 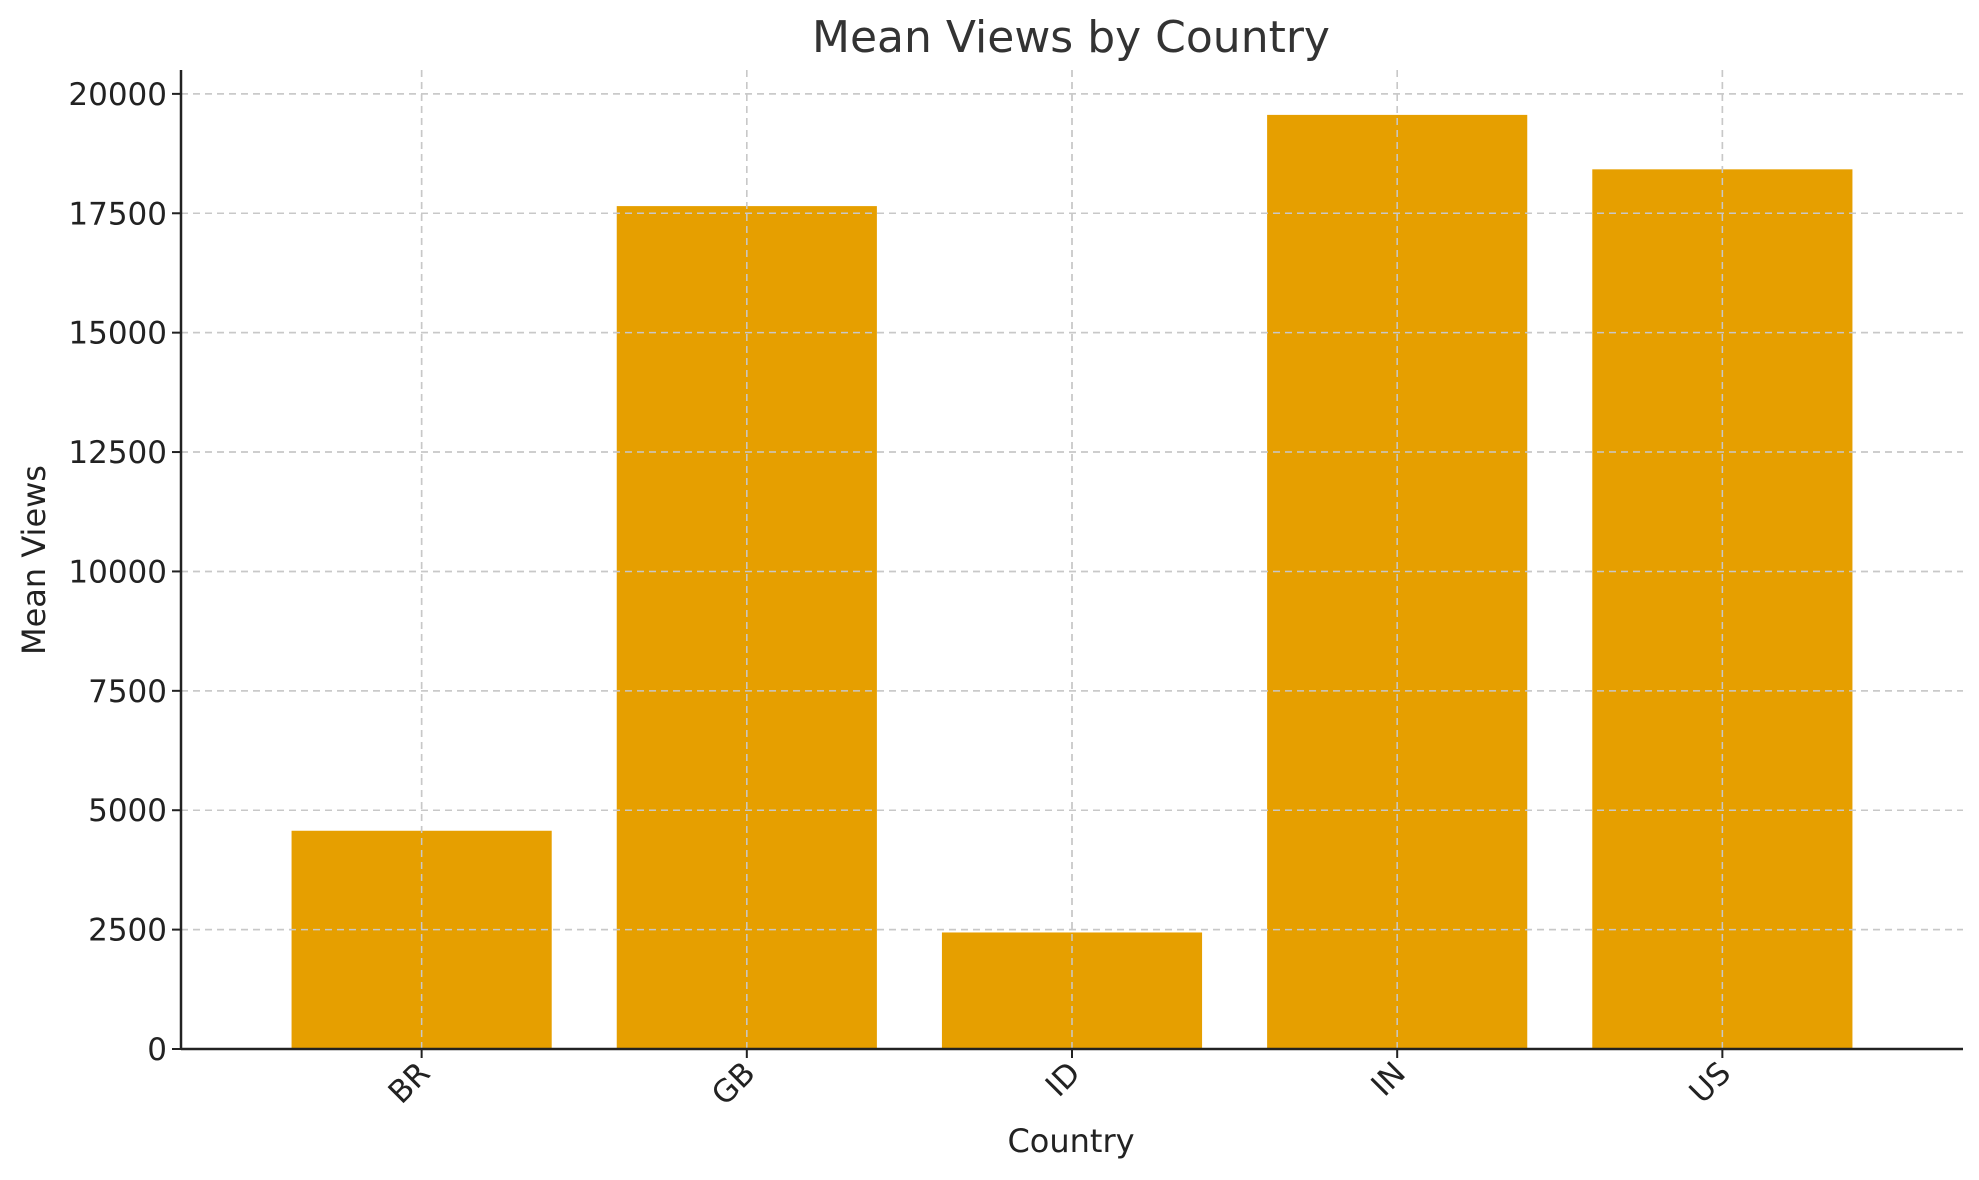 I want to click on x-axis-label: Country, so click(x=1070, y=1141).